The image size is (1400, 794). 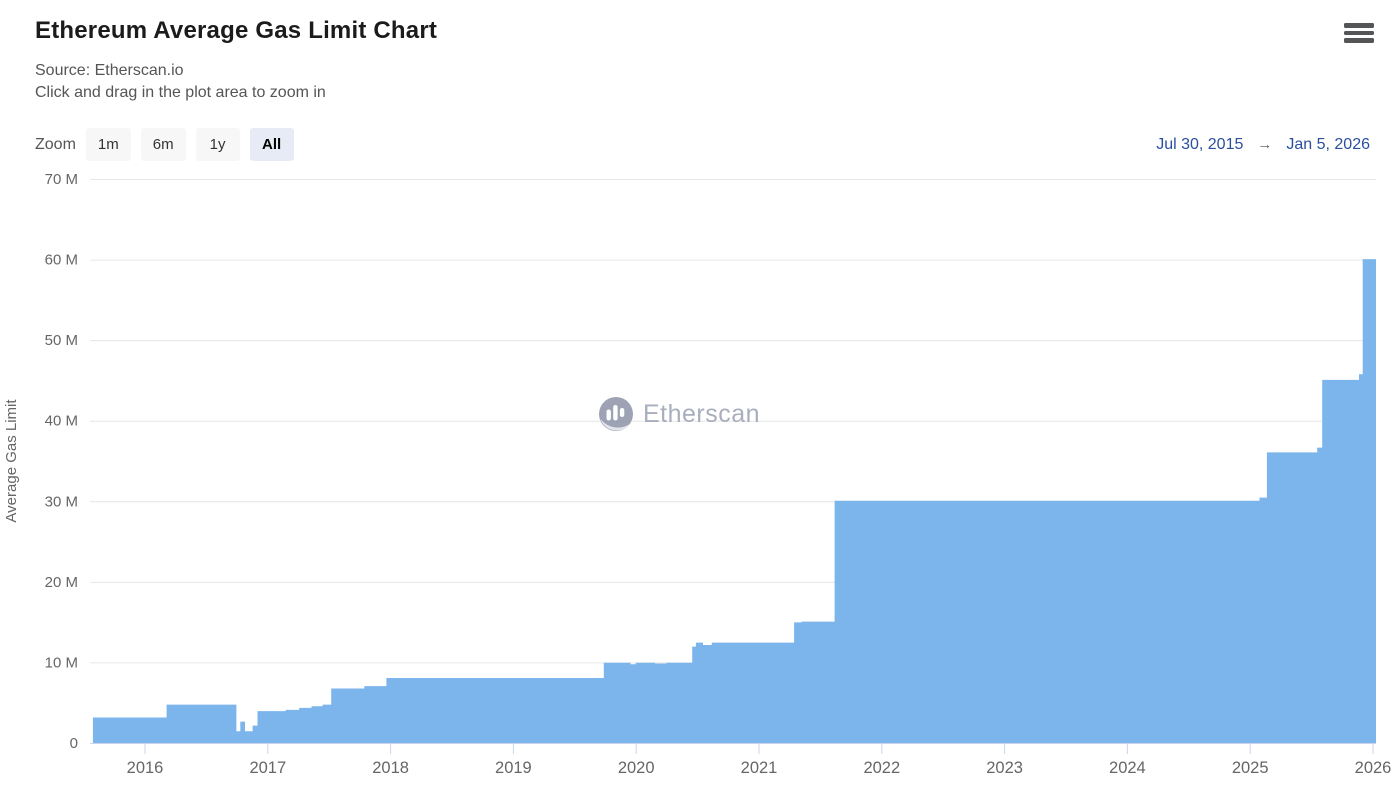 I want to click on zoom-button-all: All, so click(x=271, y=144).